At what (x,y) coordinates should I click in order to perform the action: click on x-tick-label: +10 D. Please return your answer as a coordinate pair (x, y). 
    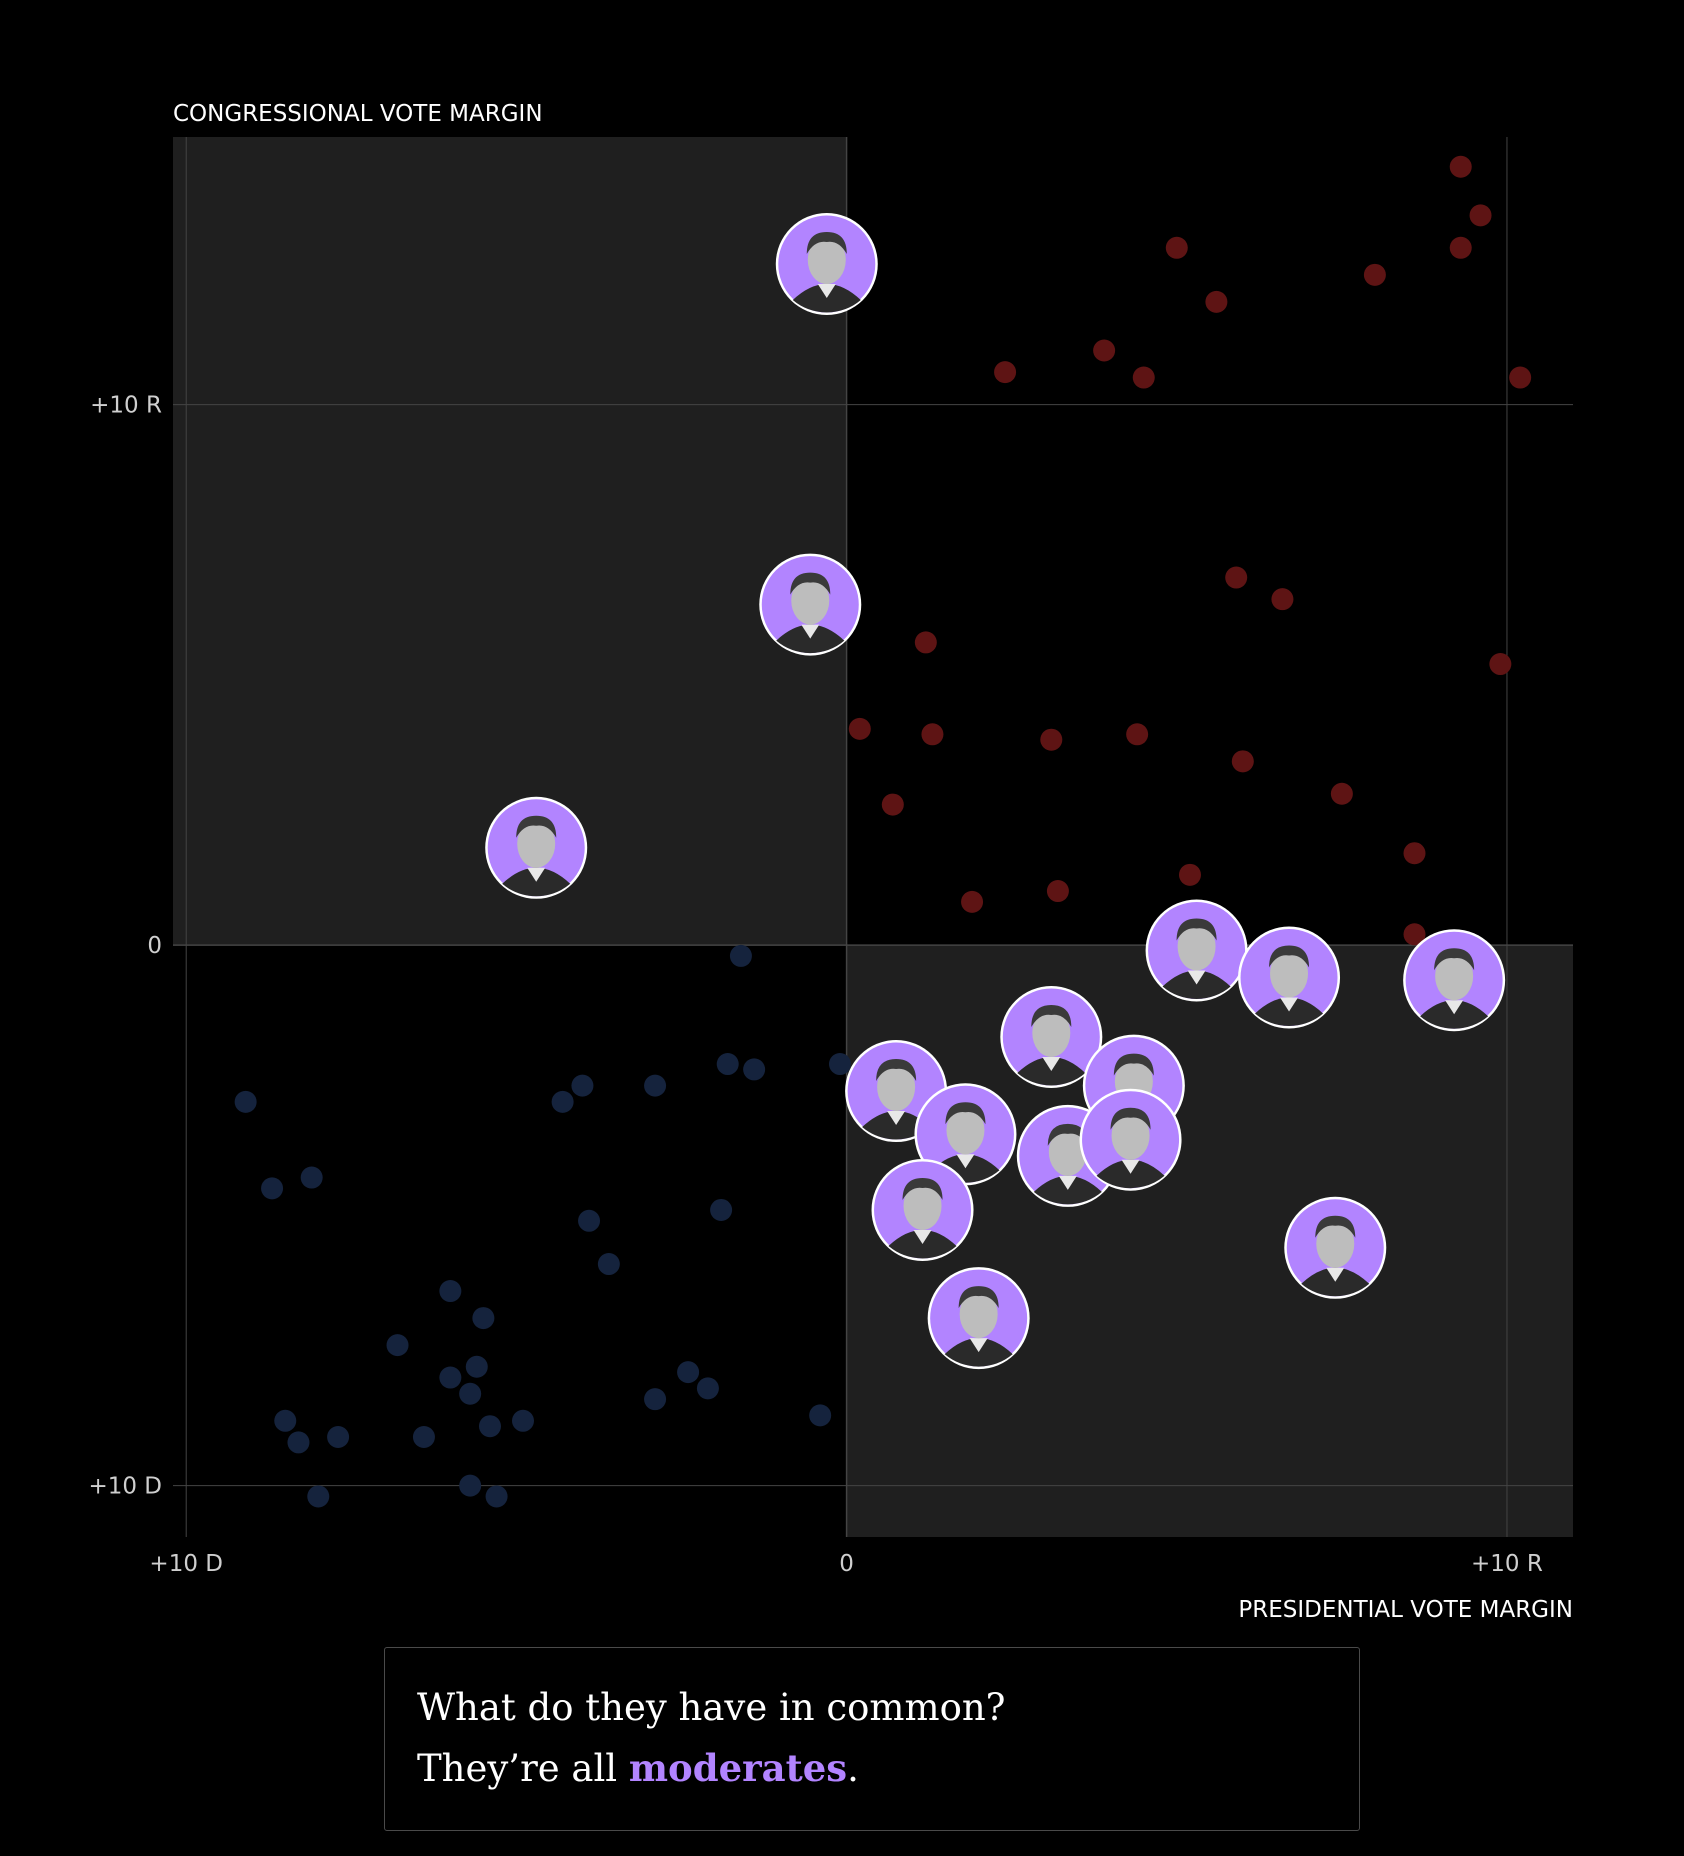
    Looking at the image, I should click on (186, 1564).